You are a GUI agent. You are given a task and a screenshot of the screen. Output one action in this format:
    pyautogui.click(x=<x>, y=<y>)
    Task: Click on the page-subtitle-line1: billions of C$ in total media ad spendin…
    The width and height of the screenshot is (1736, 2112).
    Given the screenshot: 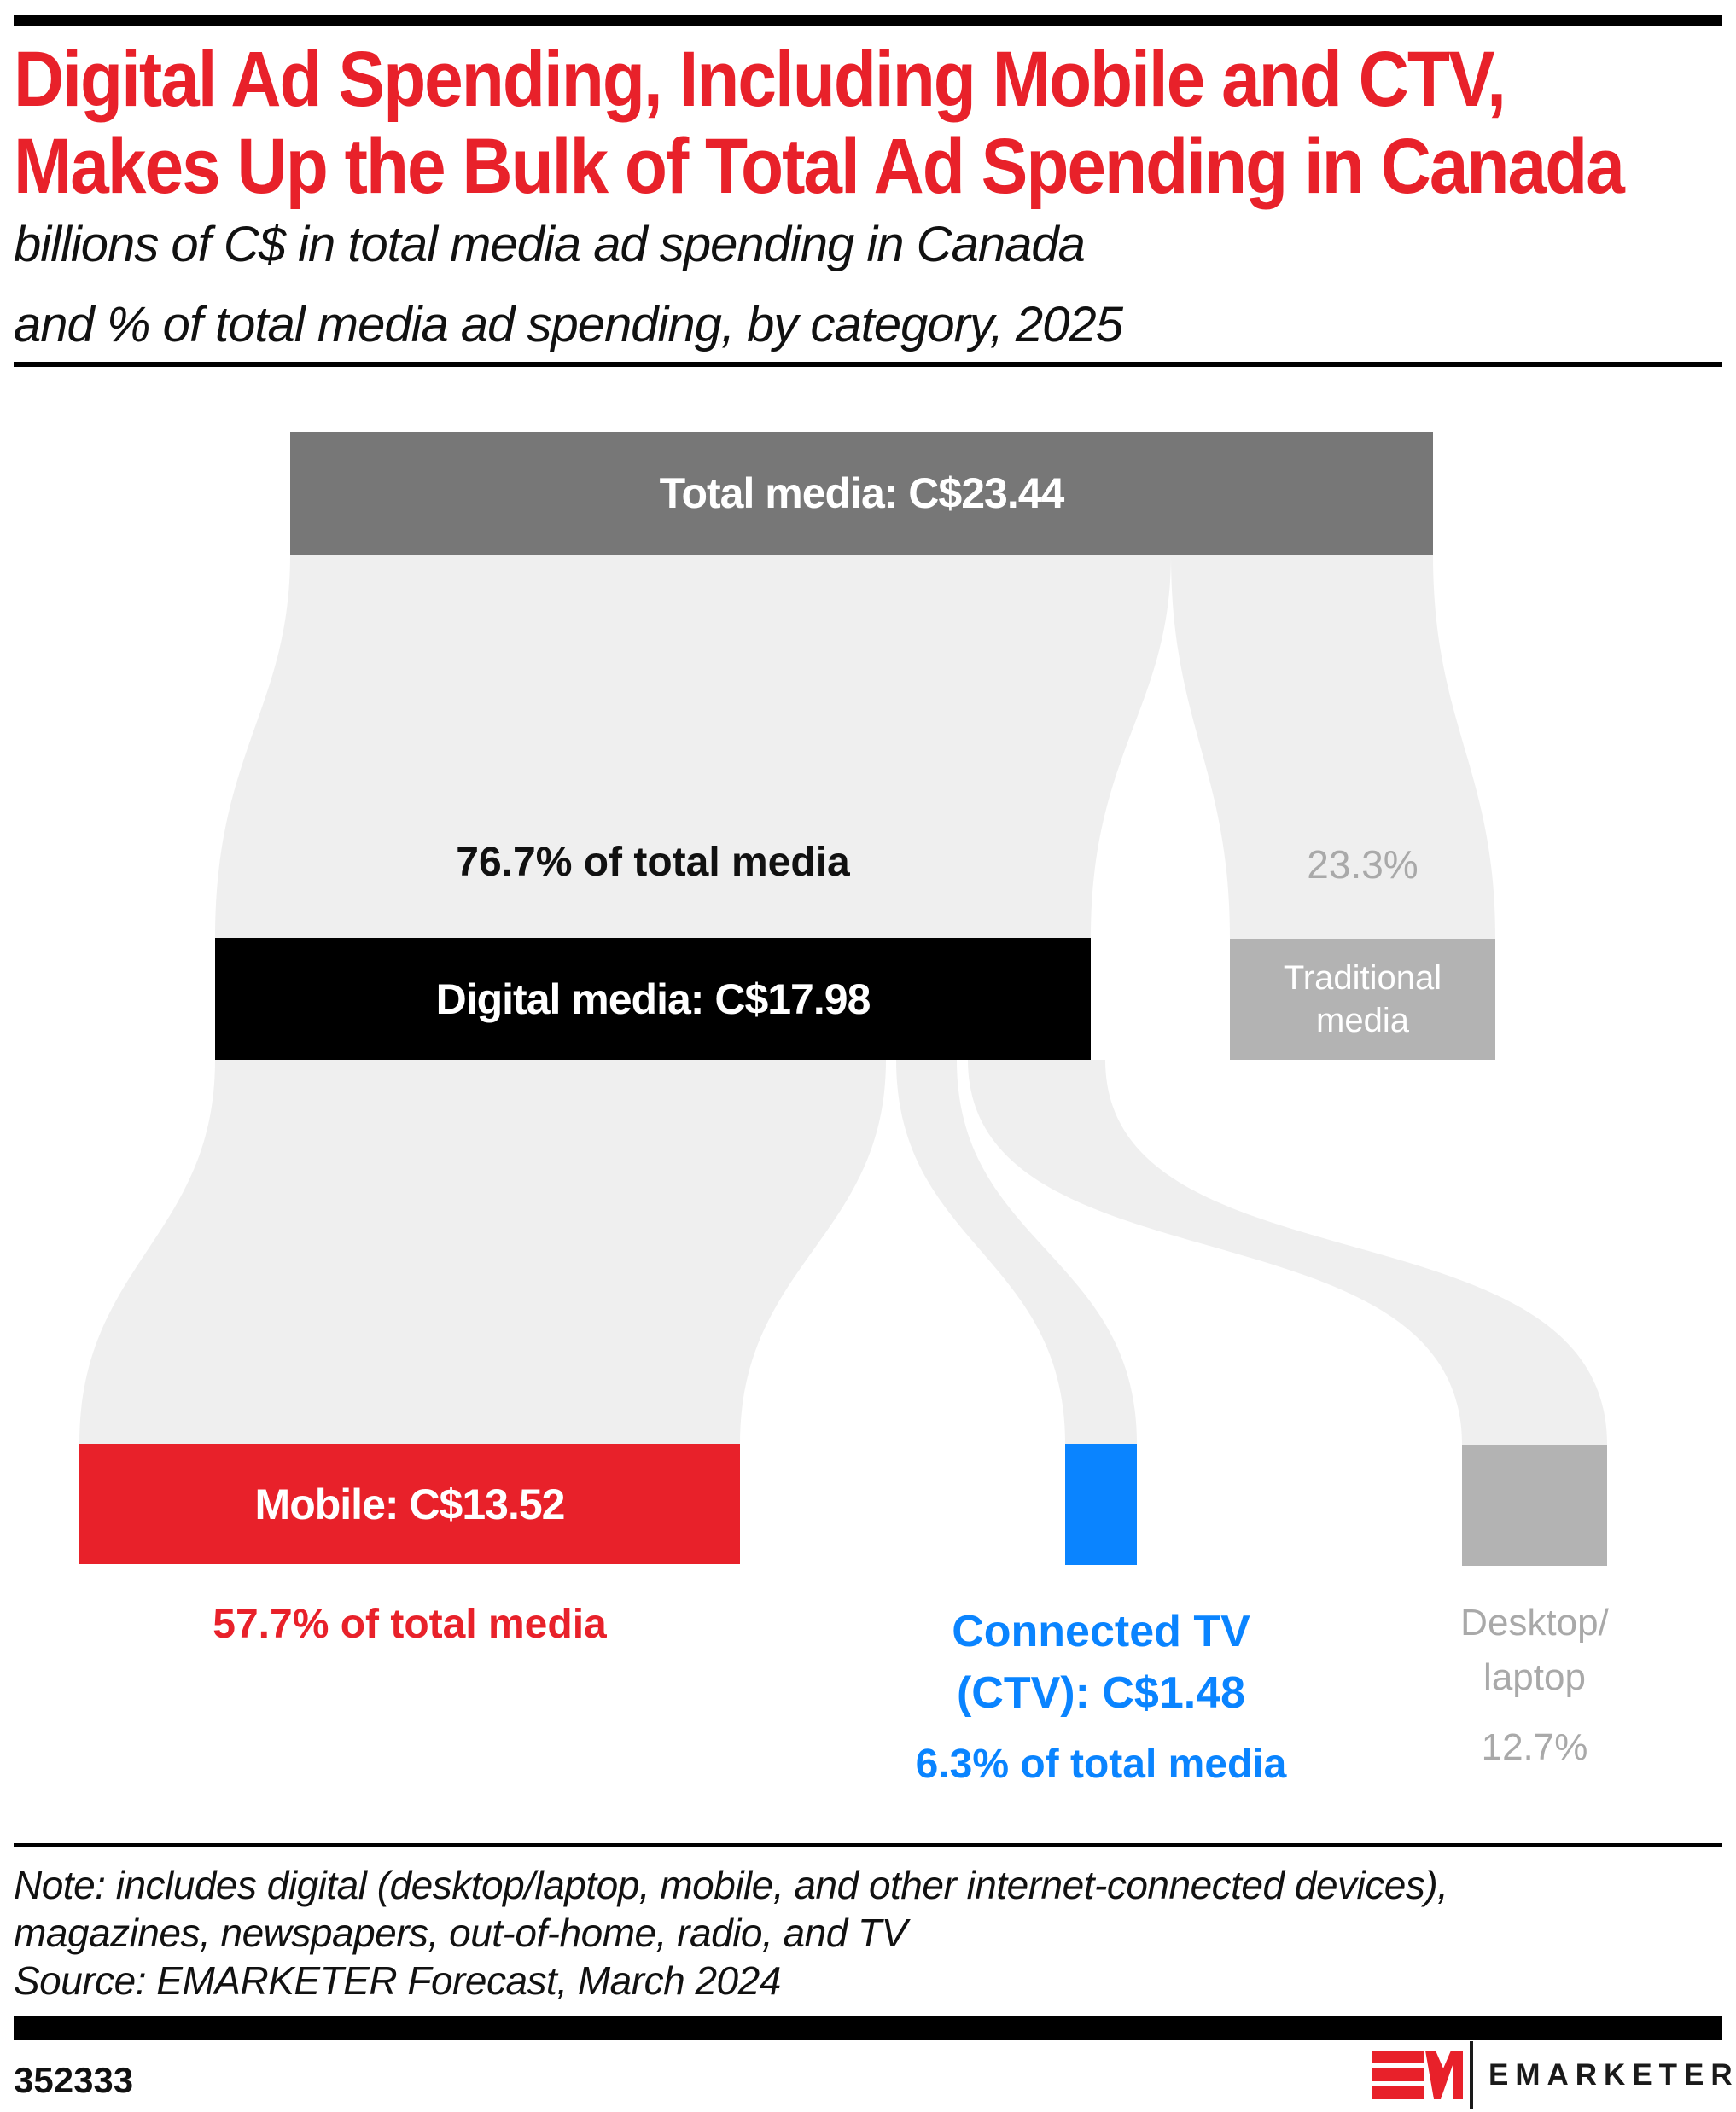 What is the action you would take?
    pyautogui.click(x=550, y=245)
    